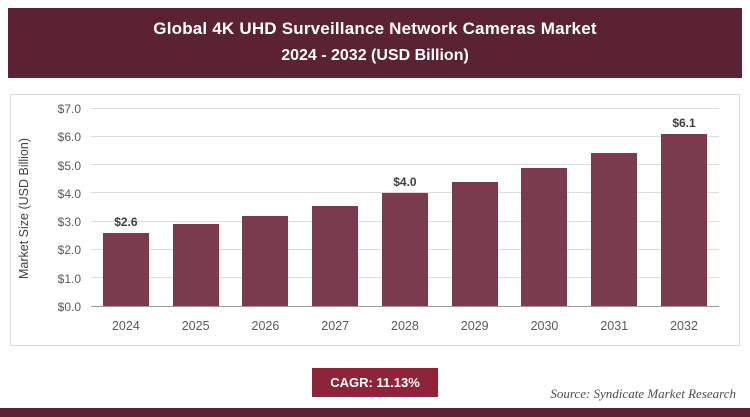 The height and width of the screenshot is (417, 750). Describe the element at coordinates (195, 207) in the screenshot. I see `bar-group-2025` at that location.